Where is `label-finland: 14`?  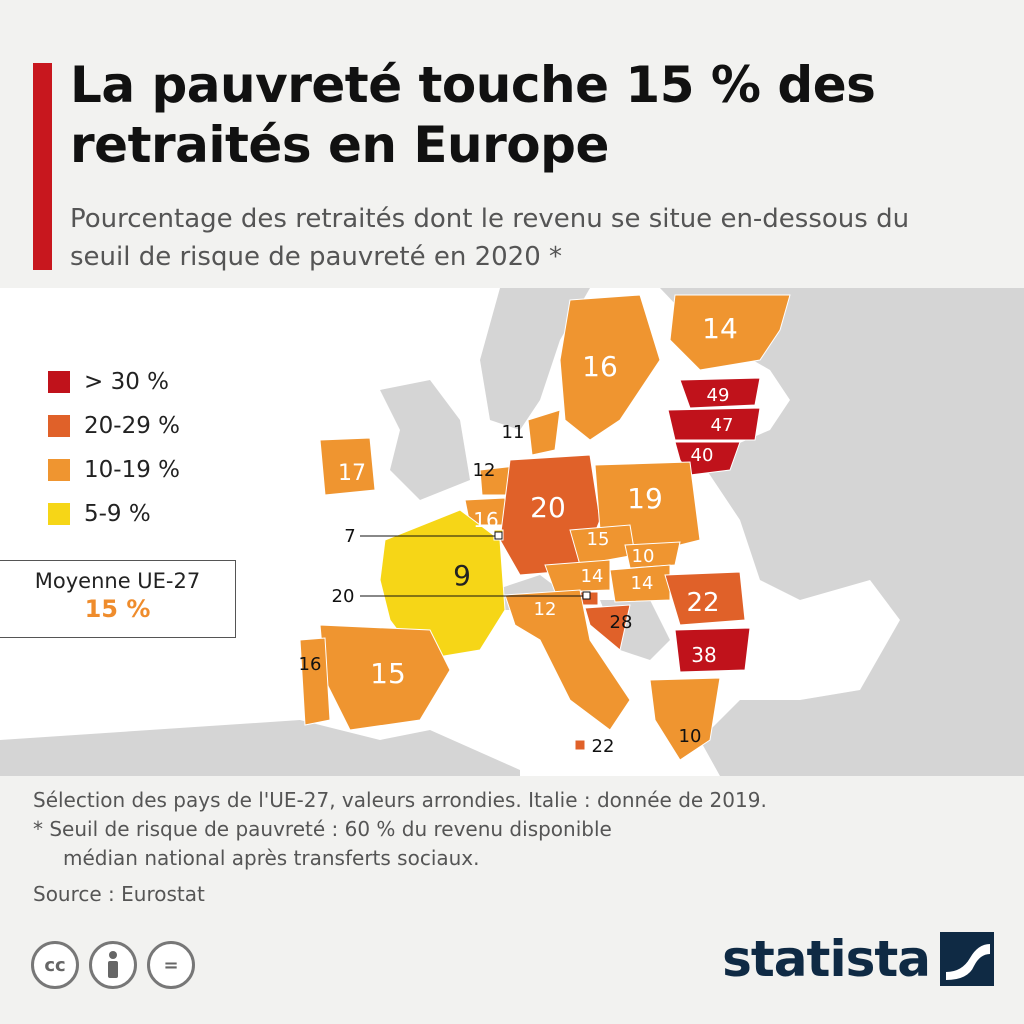 label-finland: 14 is located at coordinates (720, 328).